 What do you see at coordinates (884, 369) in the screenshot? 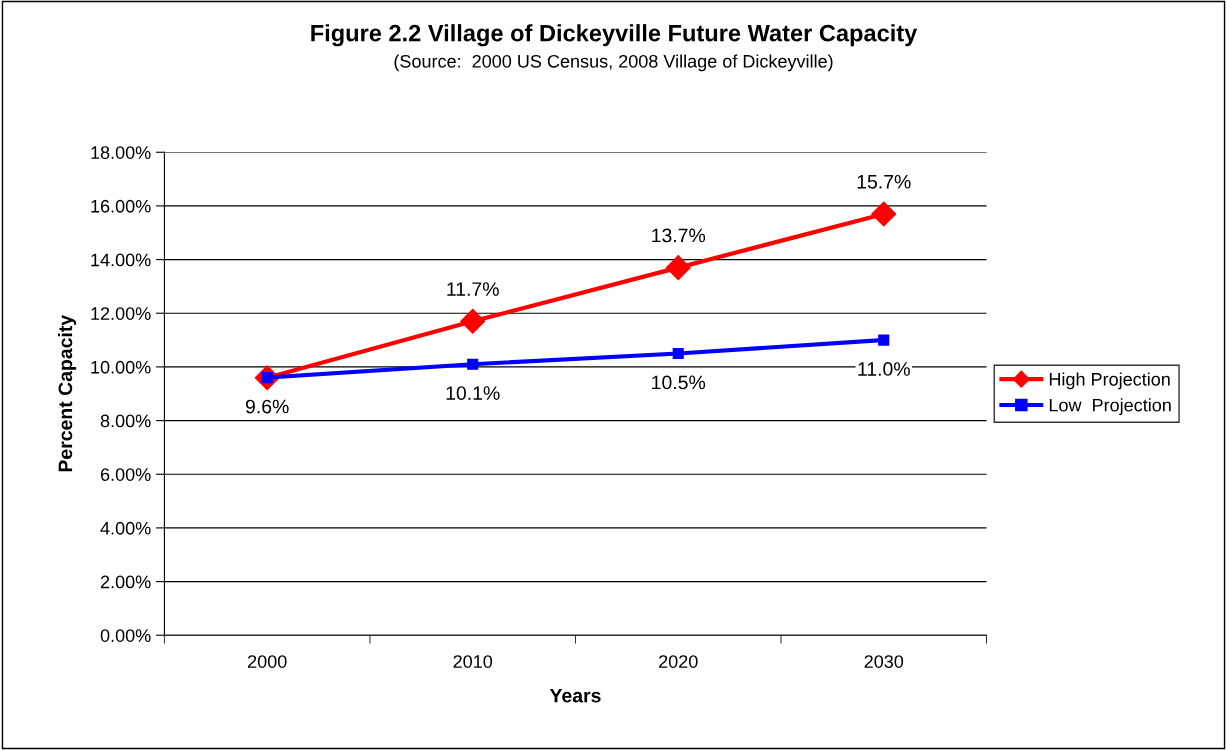
I see `data-label: 11.0%` at bounding box center [884, 369].